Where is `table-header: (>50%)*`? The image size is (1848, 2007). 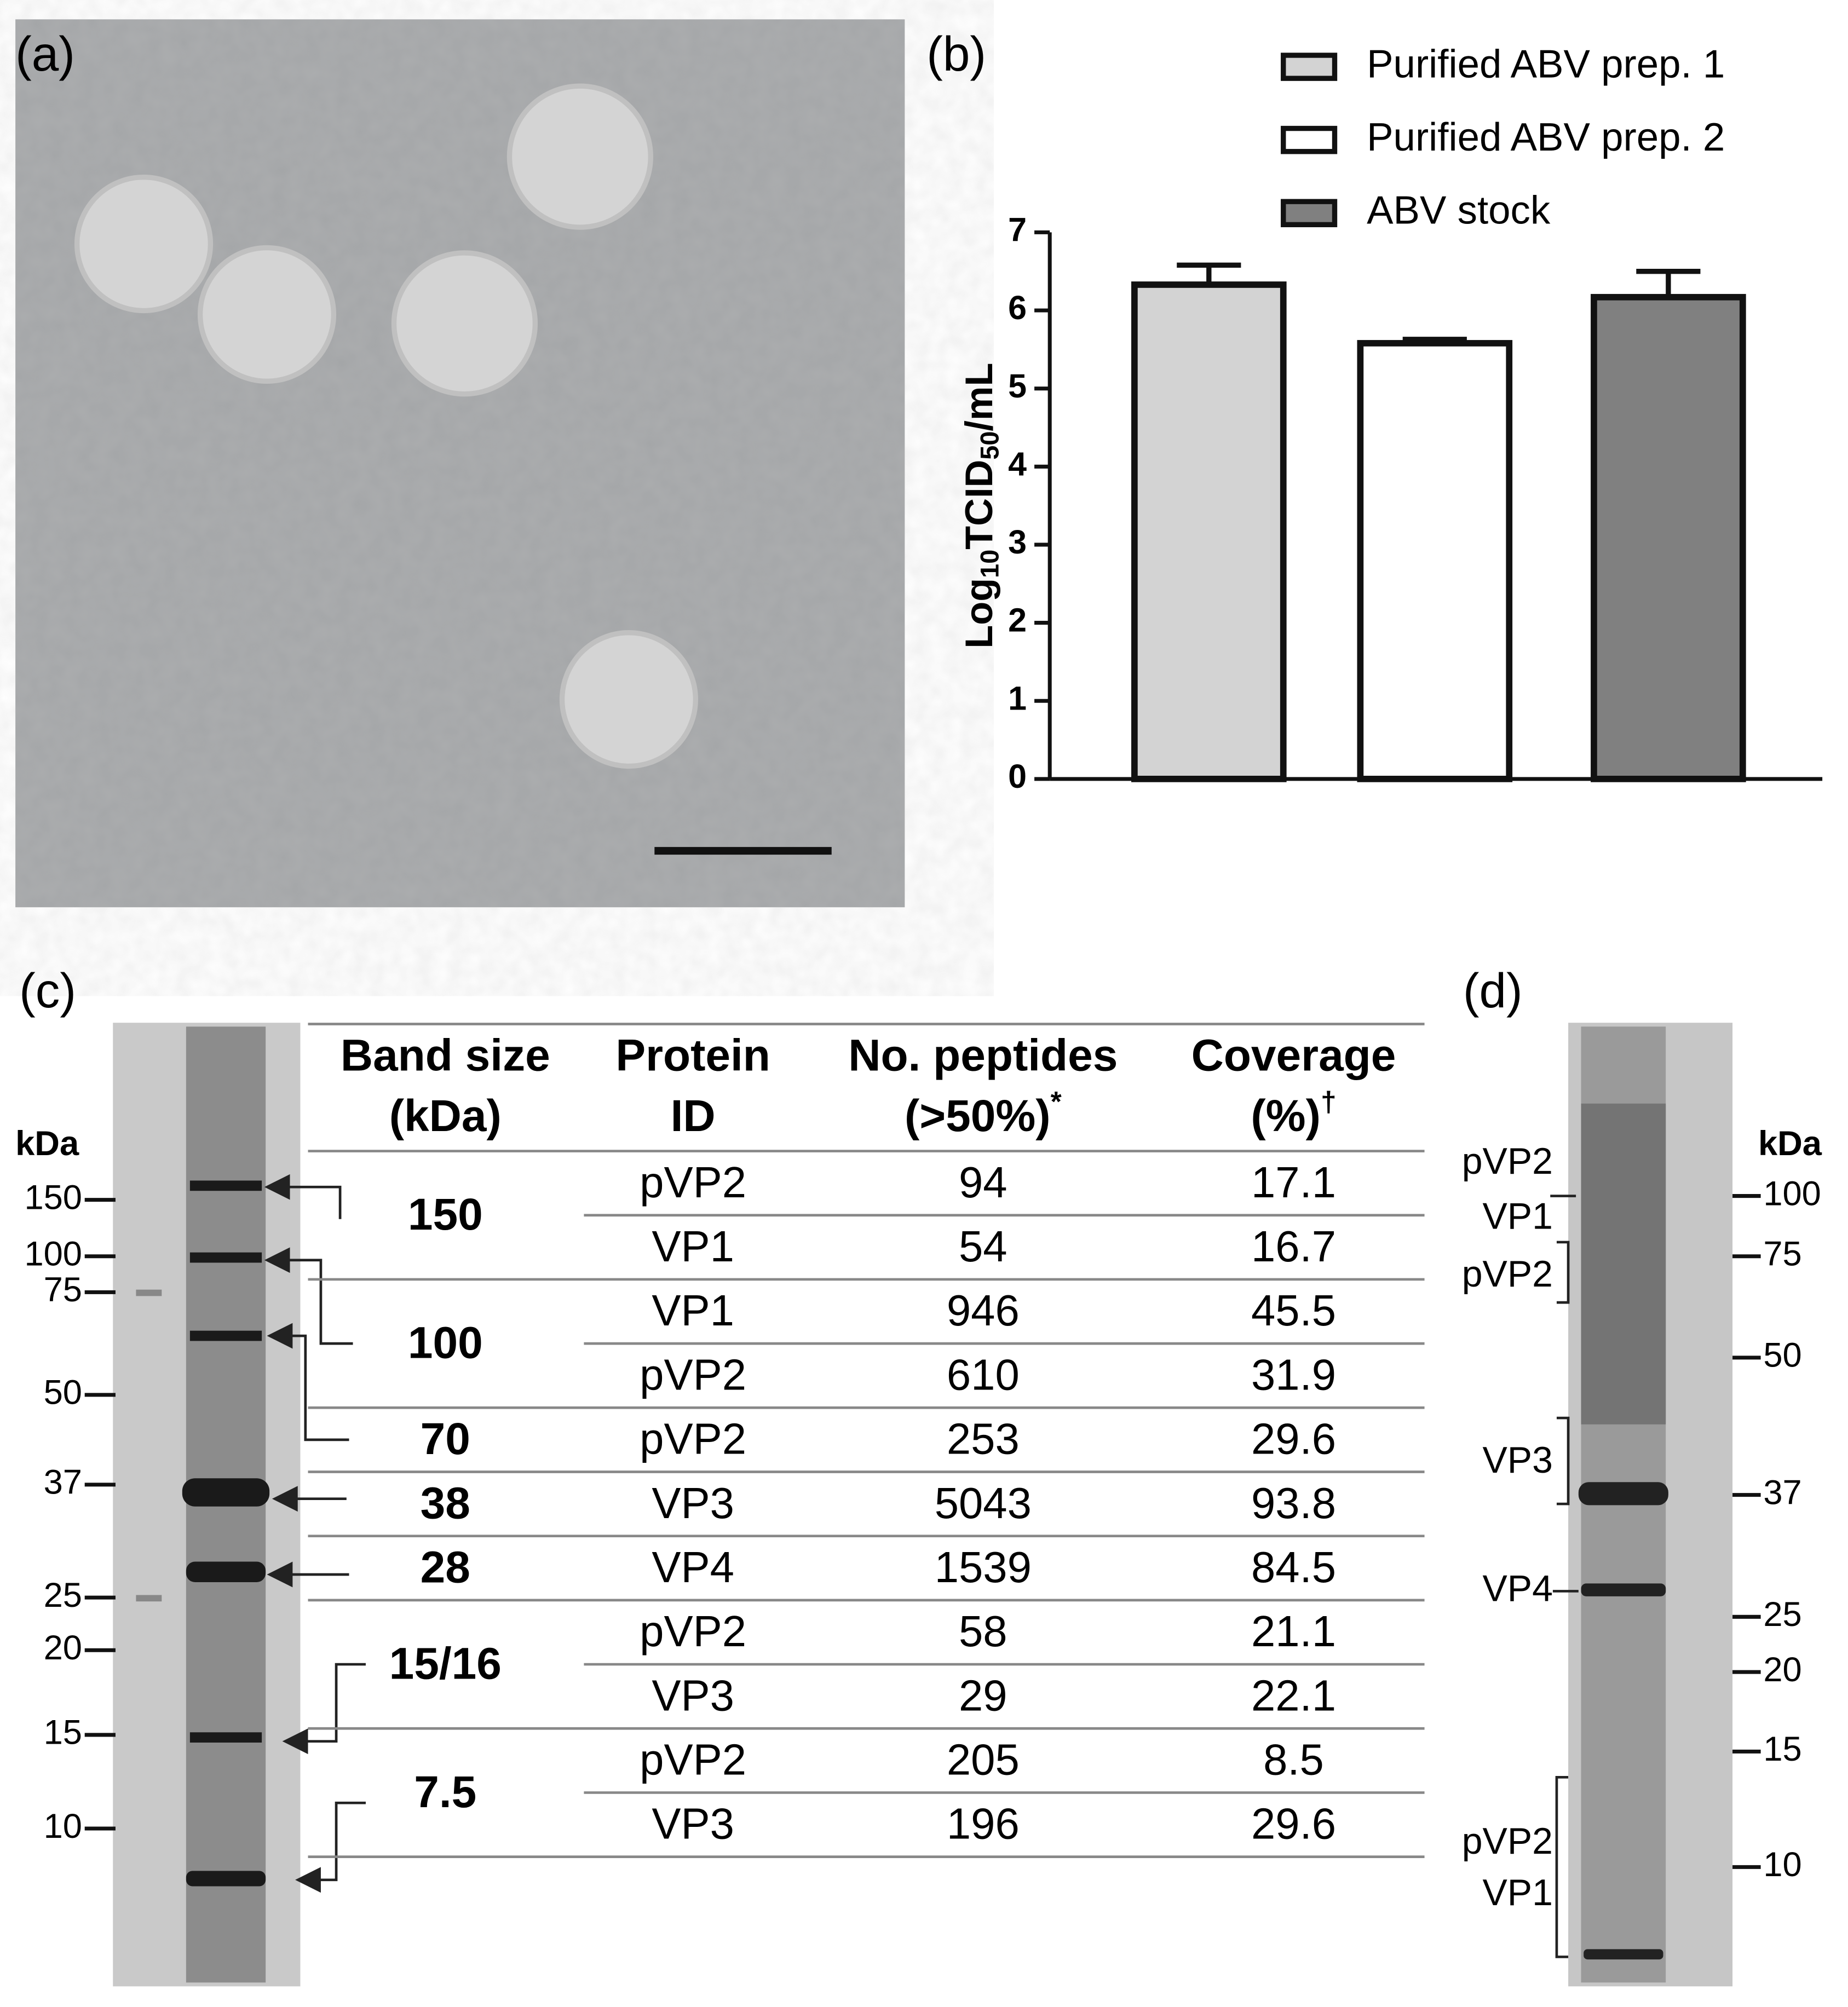 table-header: (>50%)* is located at coordinates (983, 1112).